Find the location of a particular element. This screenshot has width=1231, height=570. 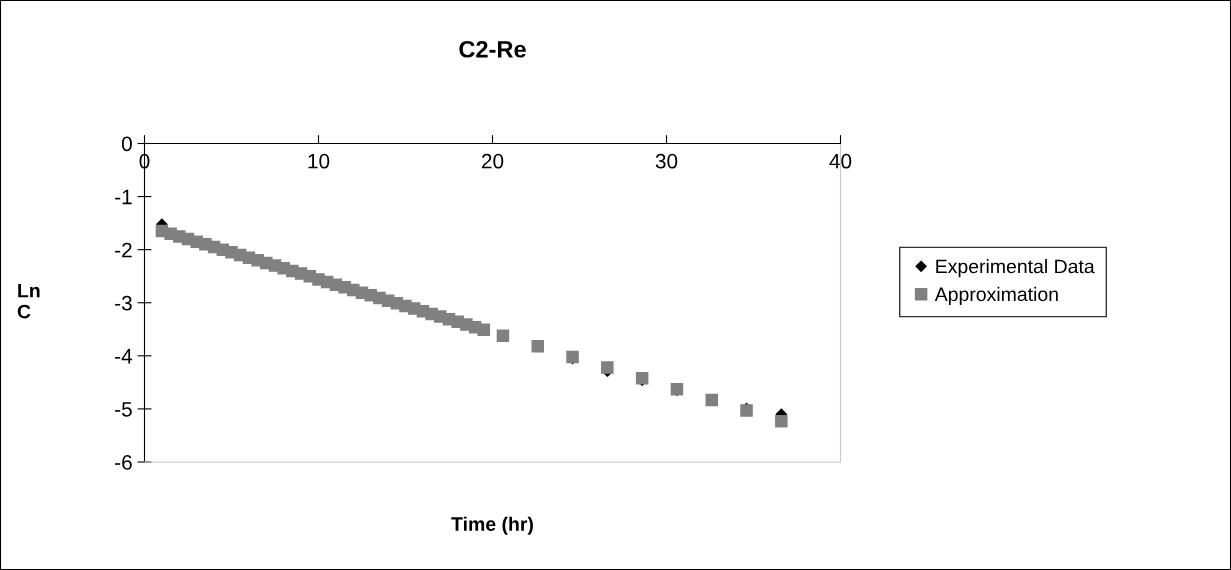

y-tick-label: -5 is located at coordinates (123, 409).